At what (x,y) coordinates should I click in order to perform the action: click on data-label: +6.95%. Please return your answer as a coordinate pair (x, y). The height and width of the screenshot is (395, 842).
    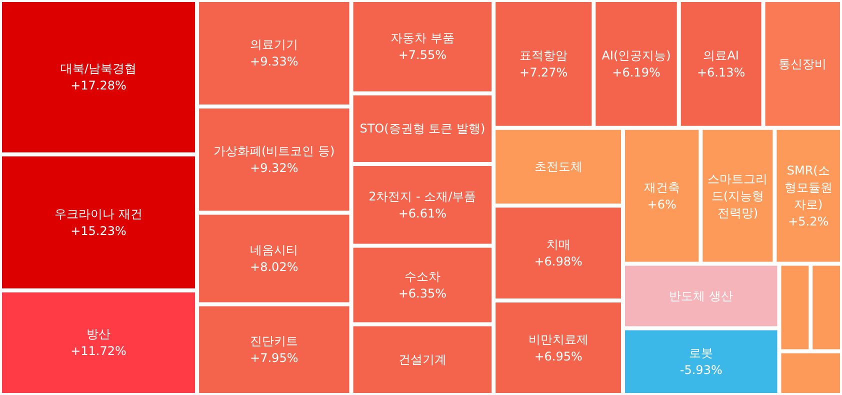
    Looking at the image, I should click on (558, 356).